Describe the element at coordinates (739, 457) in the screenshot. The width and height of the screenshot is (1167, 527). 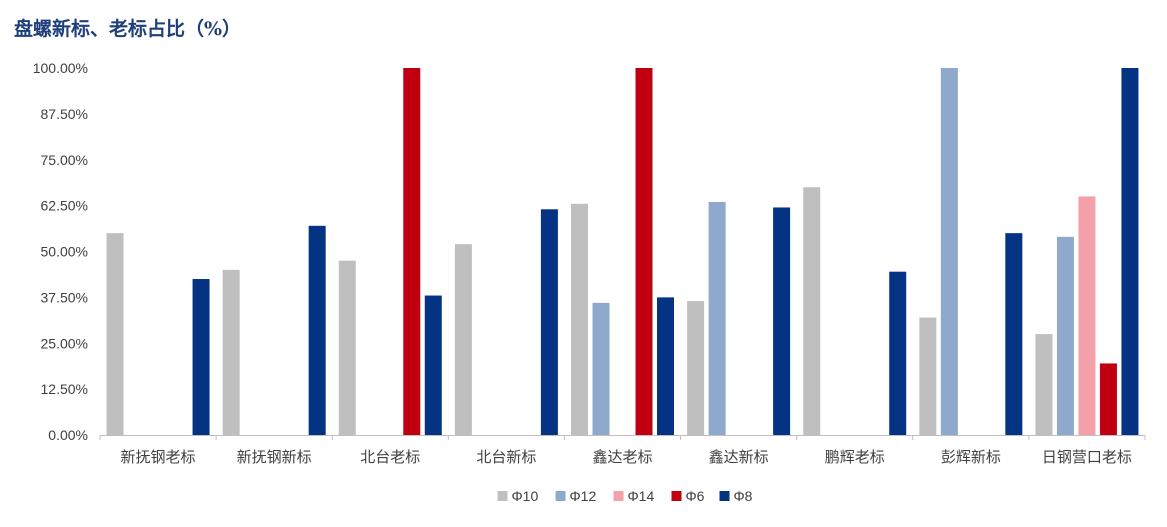
I see `x-tick-label: 鑫达新标` at that location.